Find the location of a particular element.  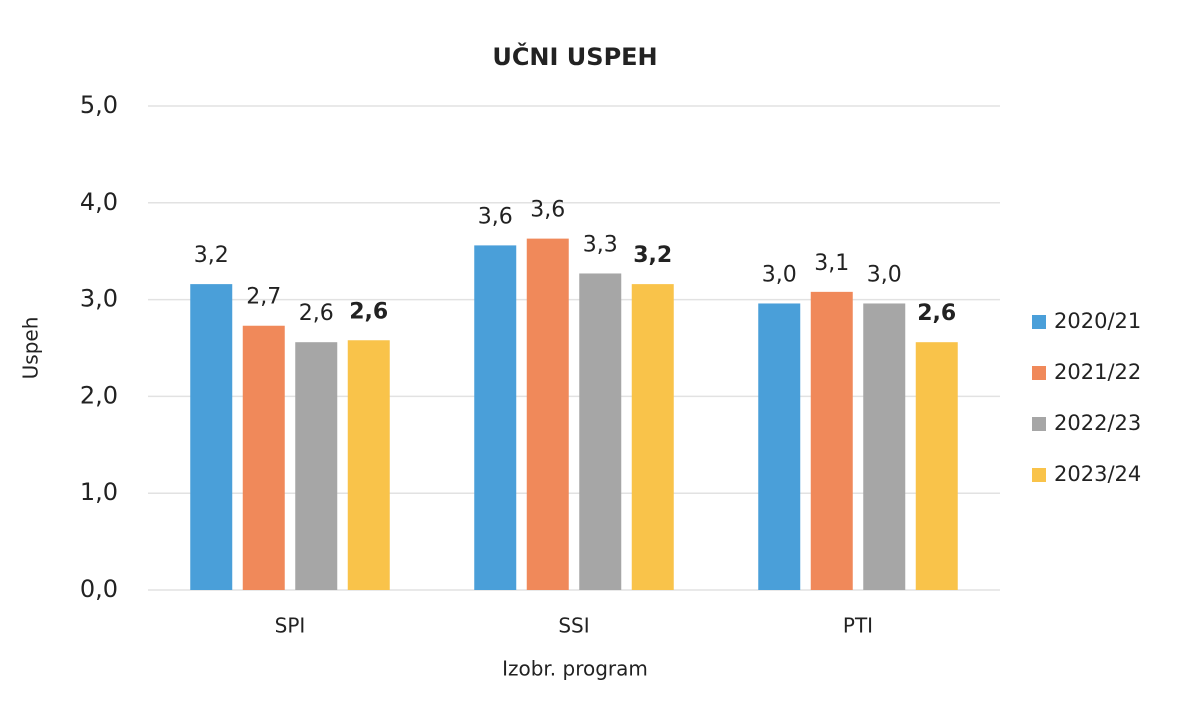

chart-title: UČNI USPEH is located at coordinates (574, 56).